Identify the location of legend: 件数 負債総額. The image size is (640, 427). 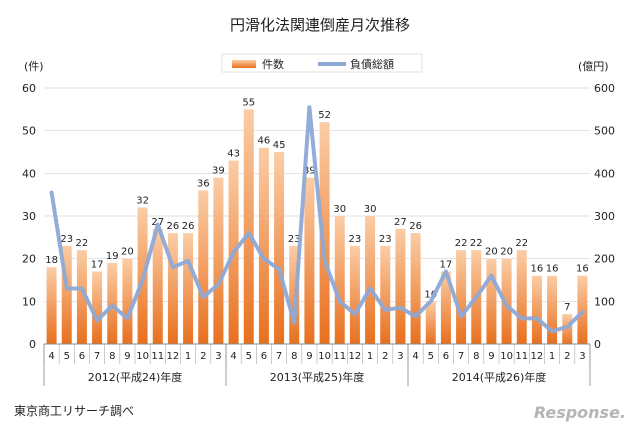
(322, 63).